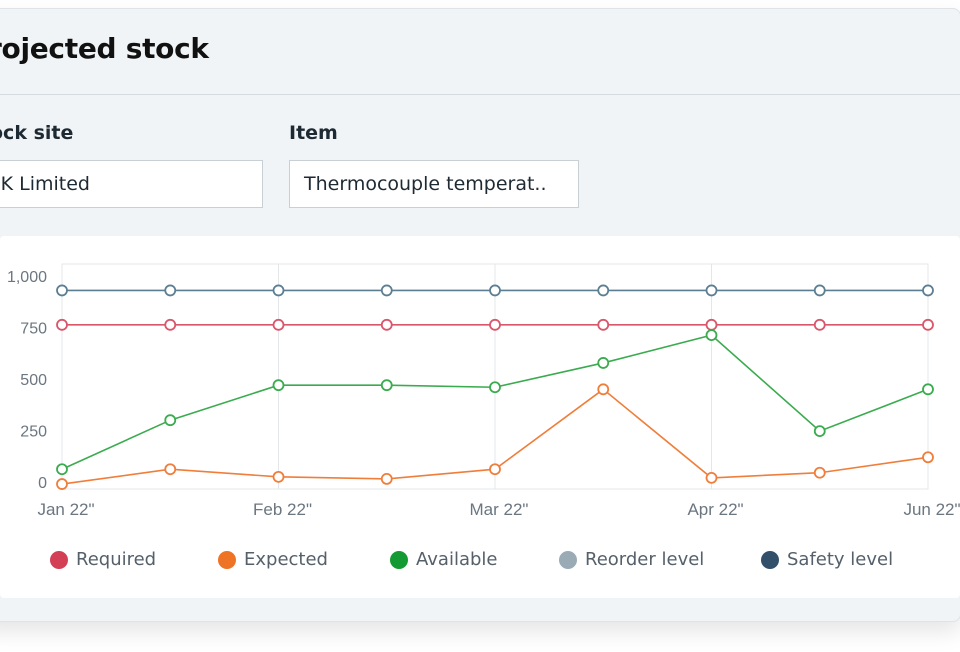  Describe the element at coordinates (425, 184) in the screenshot. I see `item-value: Thermocouple temperat..` at that location.